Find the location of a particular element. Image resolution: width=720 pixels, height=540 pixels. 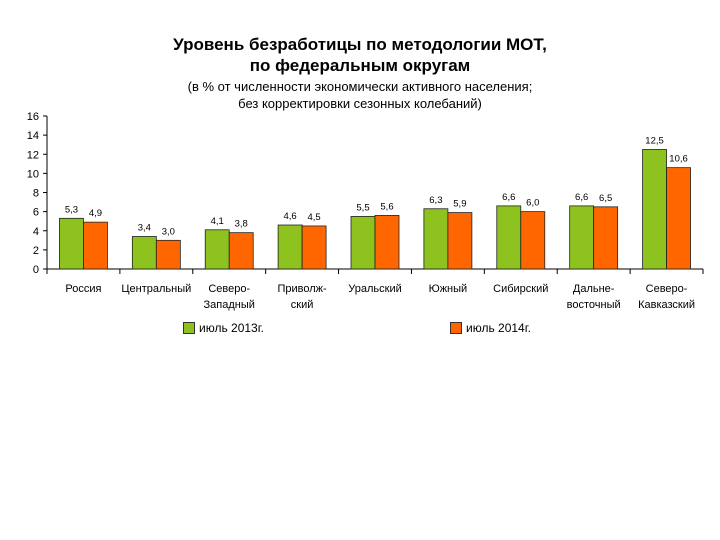

y-tick-label: 12 is located at coordinates (33, 155).